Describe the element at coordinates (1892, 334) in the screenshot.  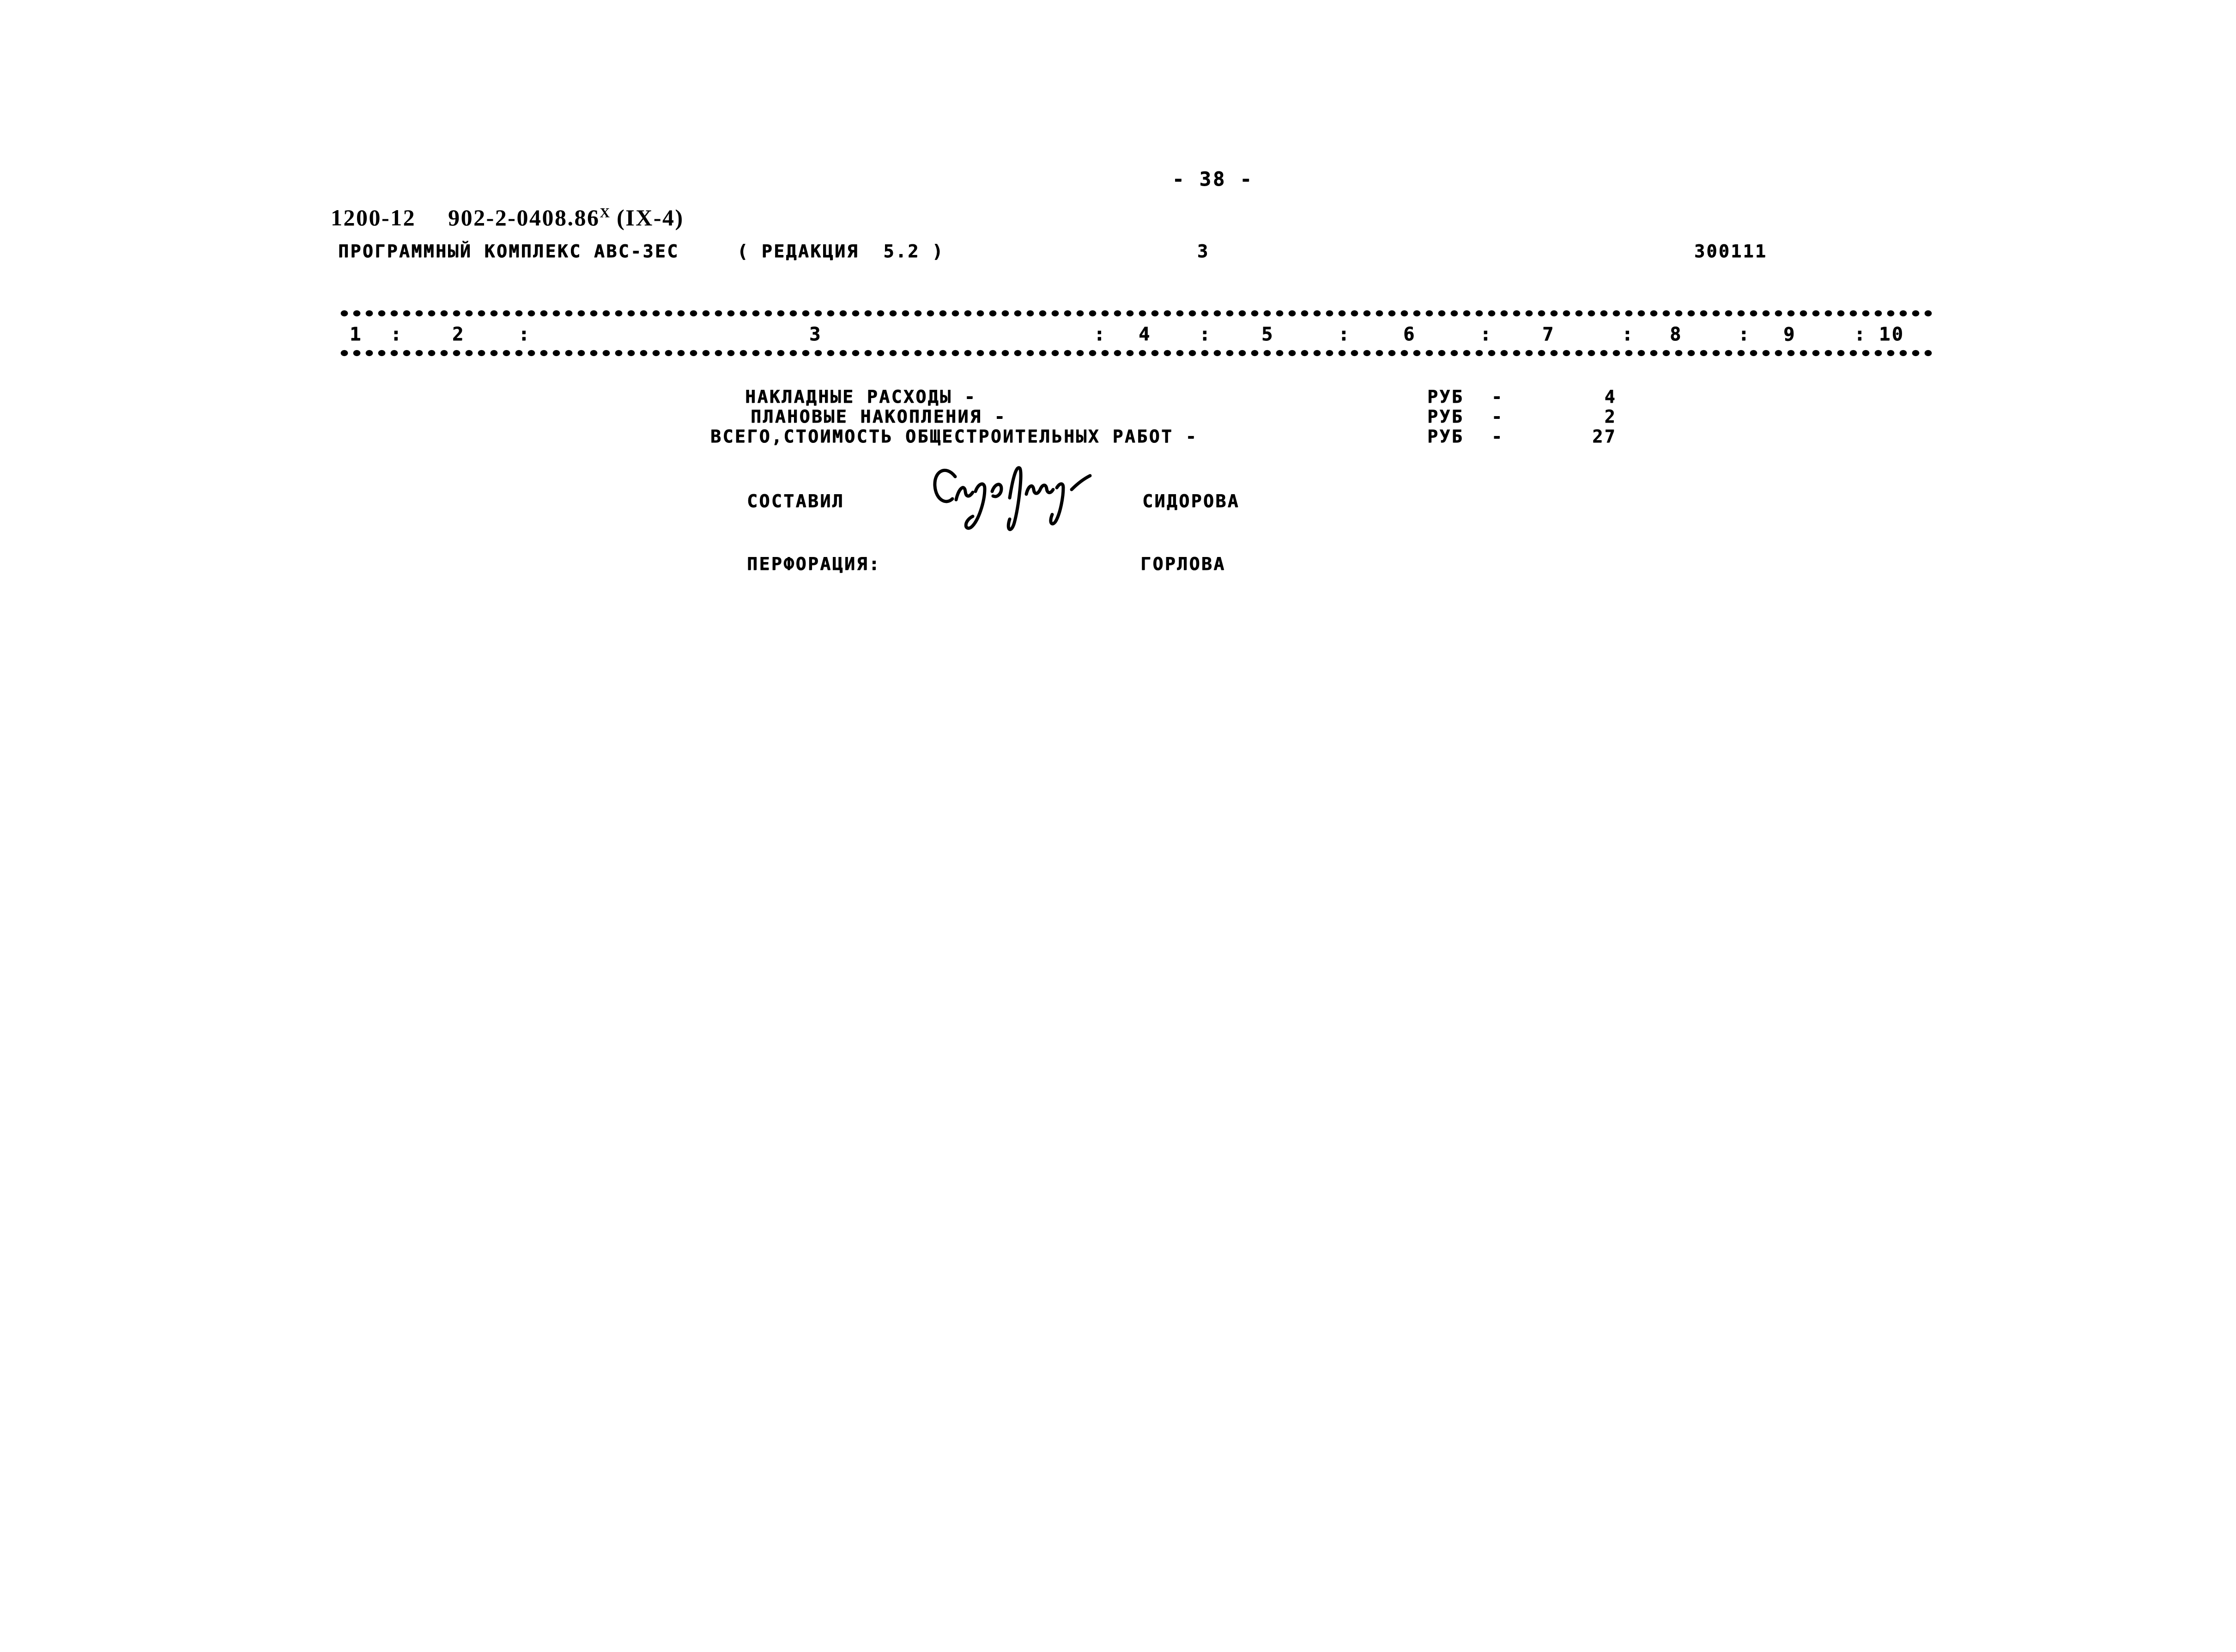
I see `ruler-col-10: 10` at that location.